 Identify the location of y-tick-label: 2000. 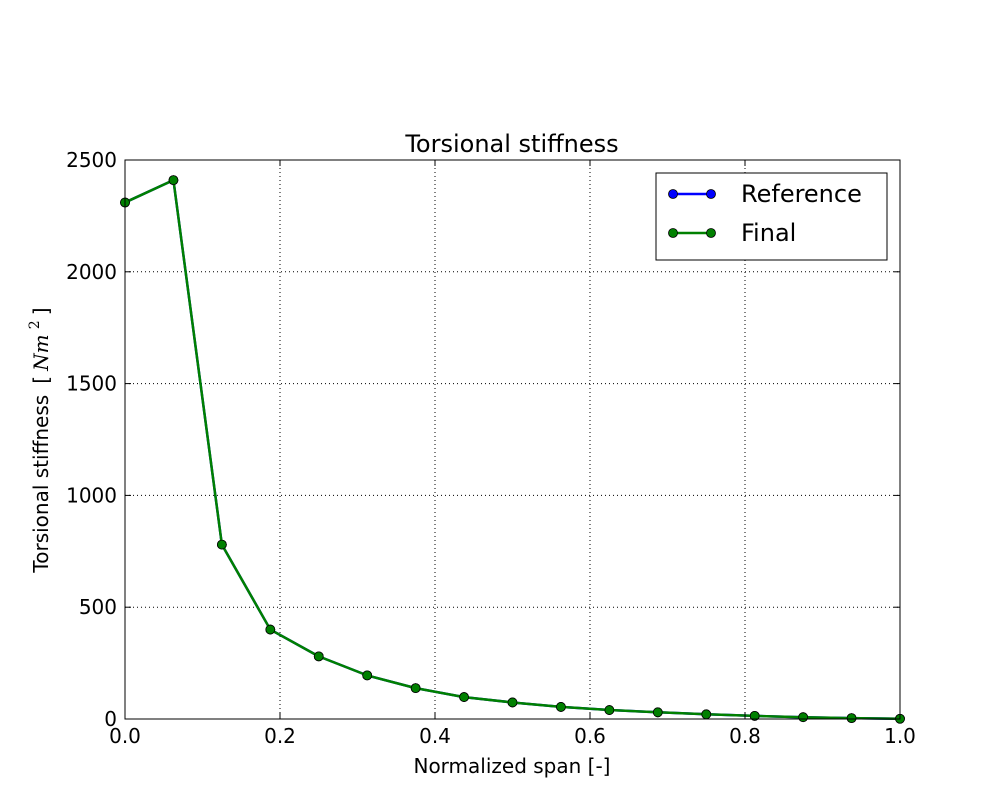
(91, 272).